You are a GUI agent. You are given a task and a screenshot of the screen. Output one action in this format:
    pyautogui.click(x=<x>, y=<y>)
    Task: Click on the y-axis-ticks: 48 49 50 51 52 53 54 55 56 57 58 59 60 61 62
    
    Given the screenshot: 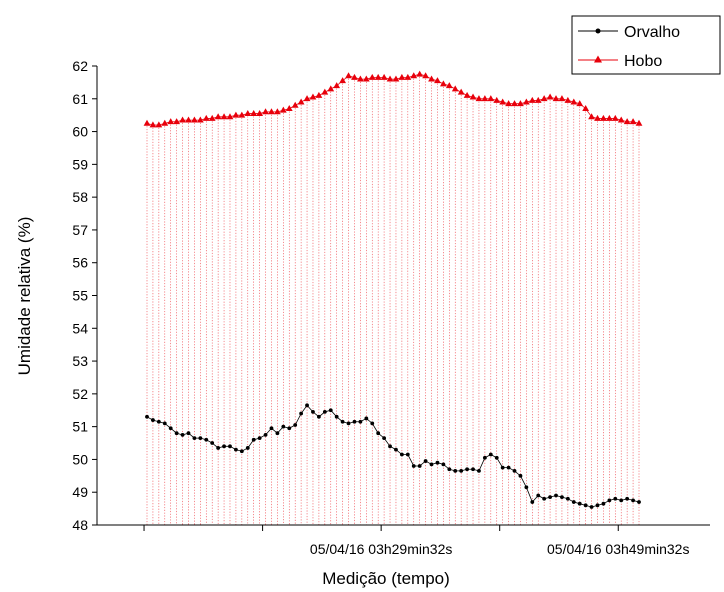 What is the action you would take?
    pyautogui.click(x=84, y=295)
    